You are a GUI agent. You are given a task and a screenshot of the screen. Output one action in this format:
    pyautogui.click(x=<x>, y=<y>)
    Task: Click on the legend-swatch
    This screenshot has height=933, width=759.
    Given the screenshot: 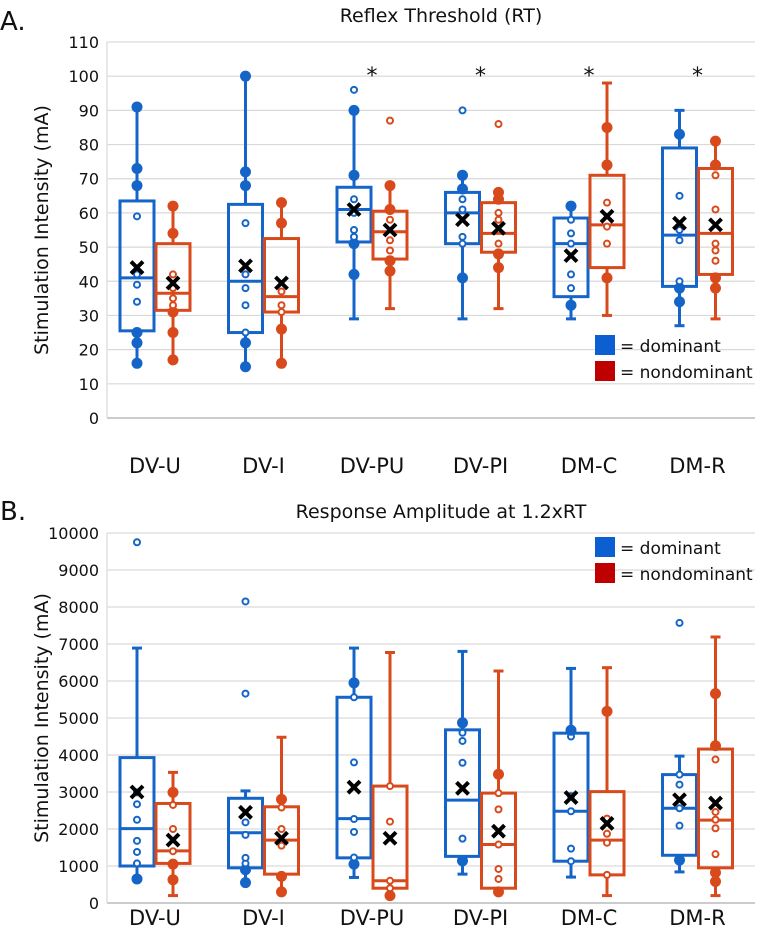 What is the action you would take?
    pyautogui.click(x=605, y=547)
    